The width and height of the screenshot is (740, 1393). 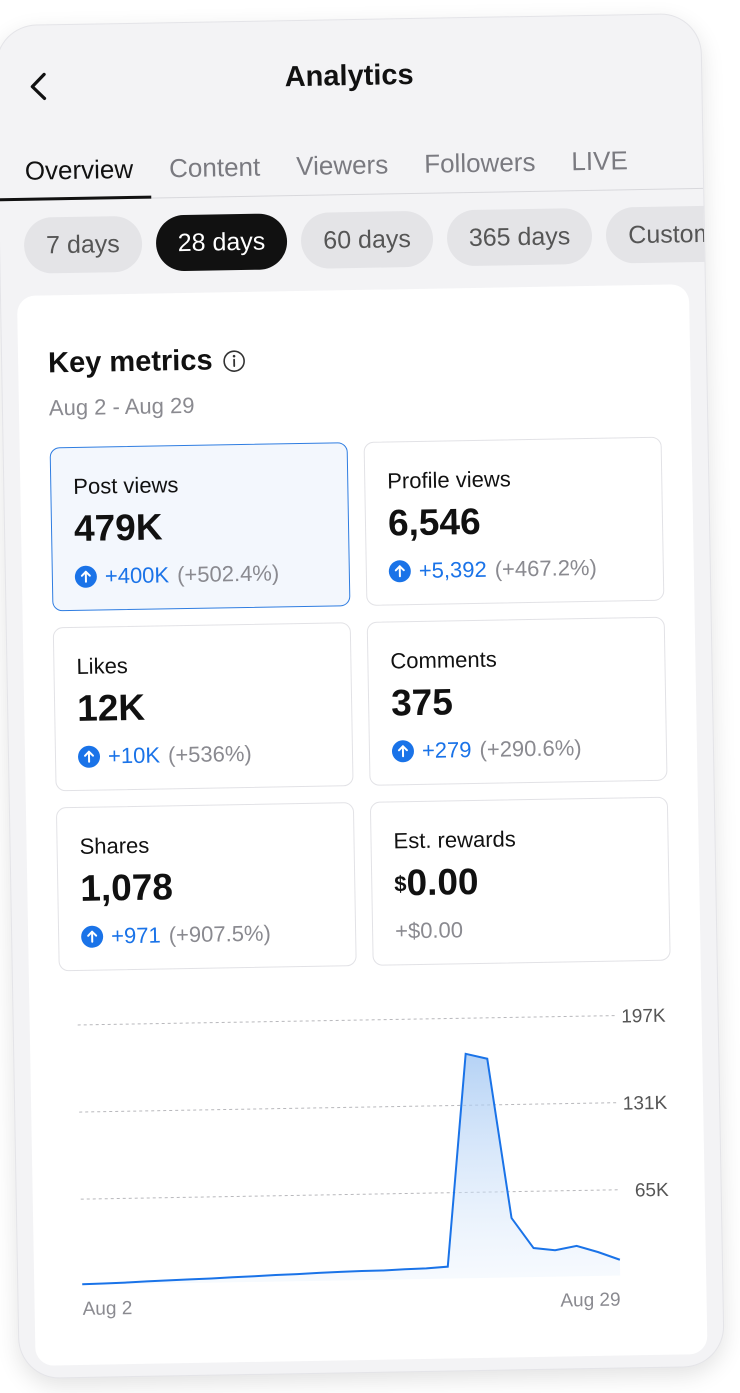 I want to click on metric-change: +400K (+502.4%), so click(x=200, y=575).